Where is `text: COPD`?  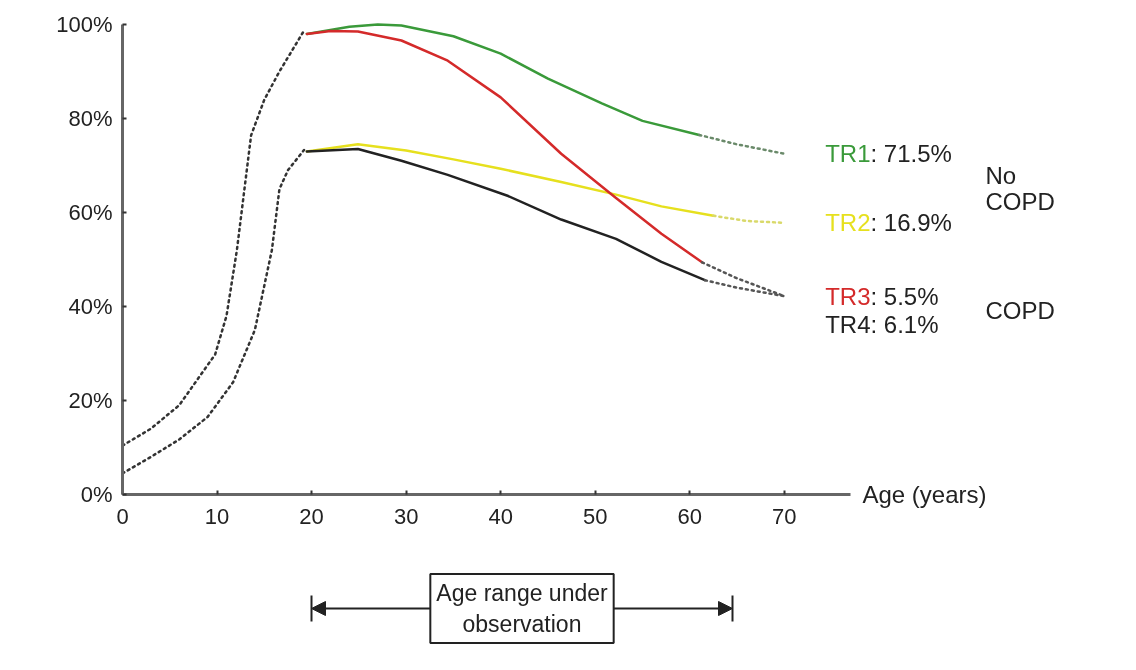 text: COPD is located at coordinates (1020, 310).